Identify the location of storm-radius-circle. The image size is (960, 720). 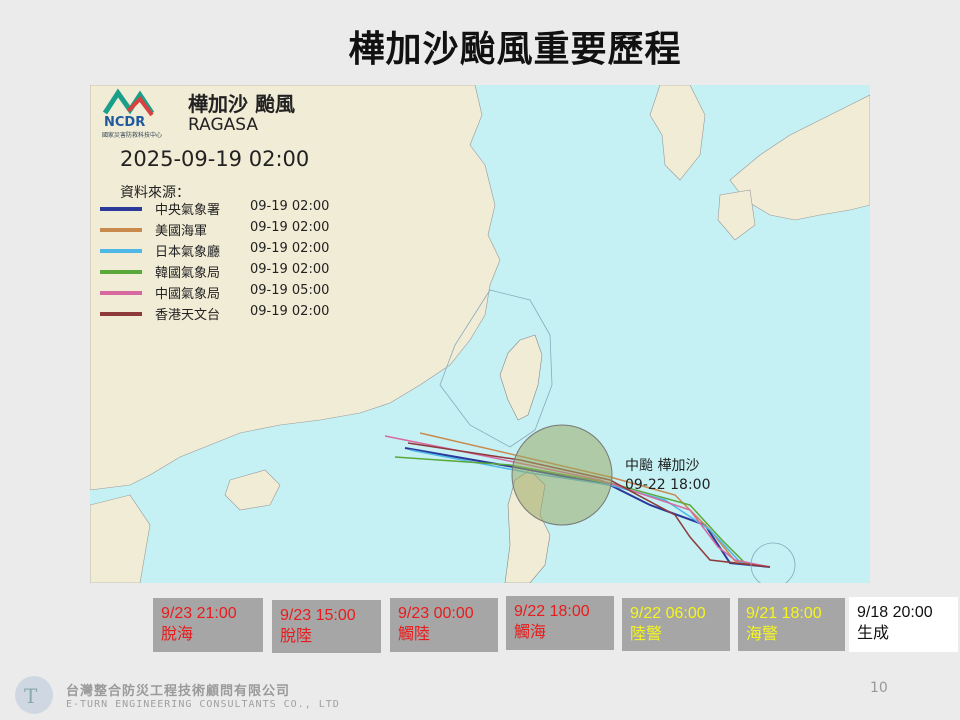
(562, 475).